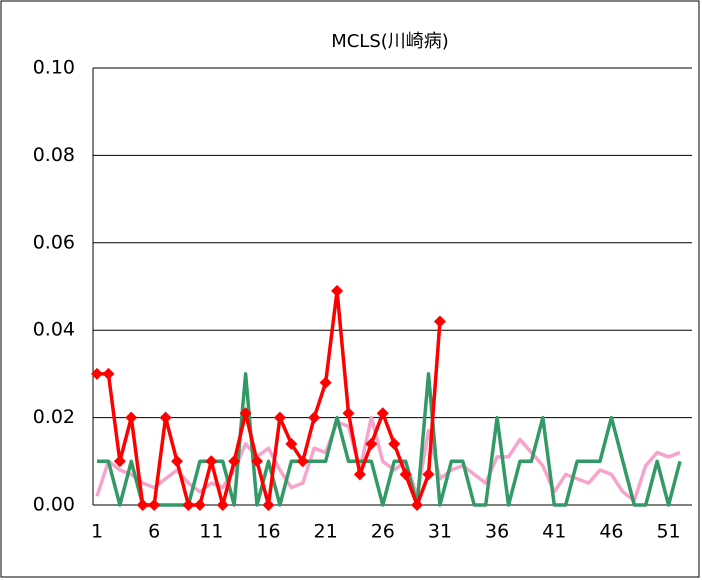  What do you see at coordinates (554, 532) in the screenshot?
I see `x-tick-label: 41` at bounding box center [554, 532].